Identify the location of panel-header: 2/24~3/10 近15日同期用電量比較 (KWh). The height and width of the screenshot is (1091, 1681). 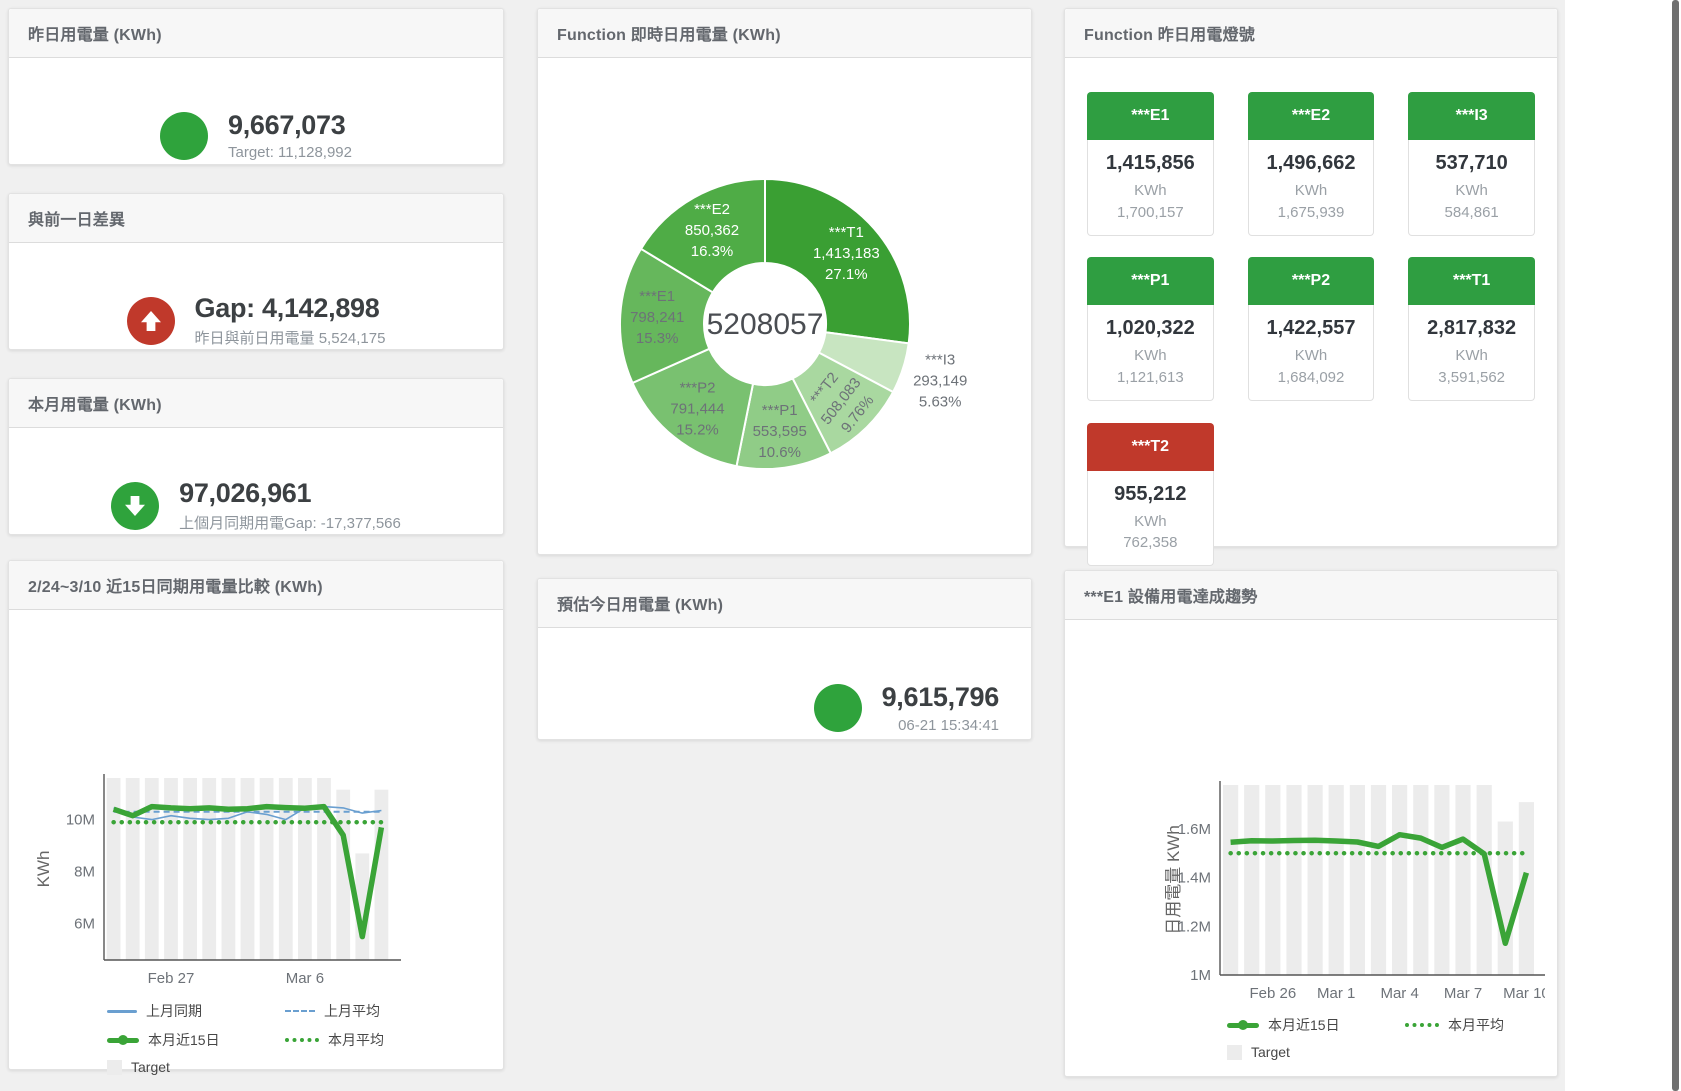
(256, 585).